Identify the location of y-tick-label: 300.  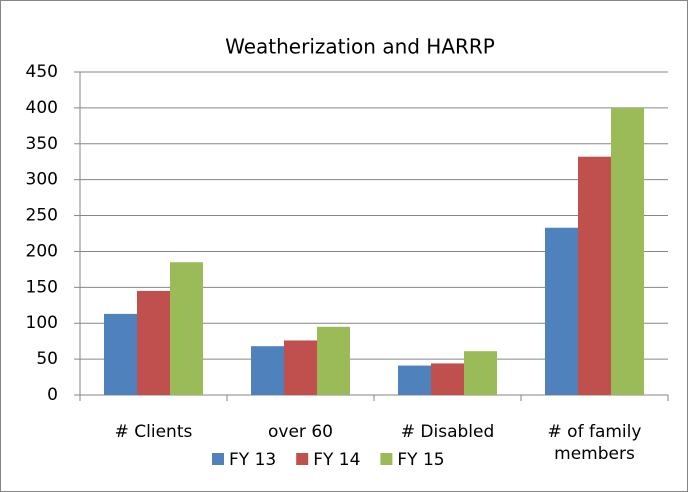
(42, 180).